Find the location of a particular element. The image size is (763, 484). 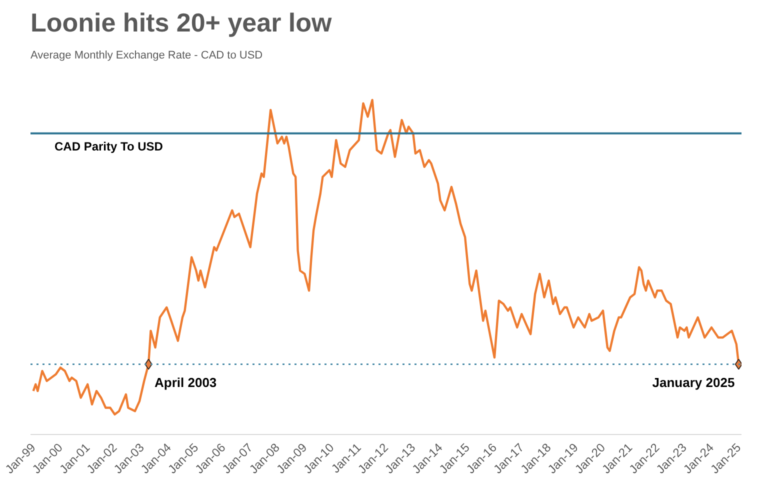

ref-line-label: CAD Parity To USD is located at coordinates (109, 146).